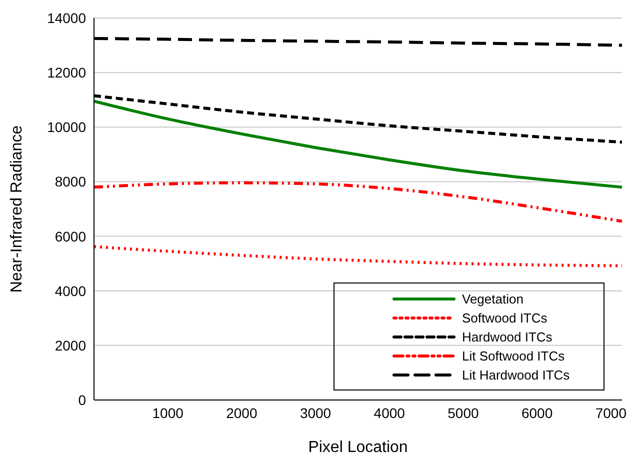 The height and width of the screenshot is (472, 636). I want to click on x-tick-label: 2000, so click(242, 412).